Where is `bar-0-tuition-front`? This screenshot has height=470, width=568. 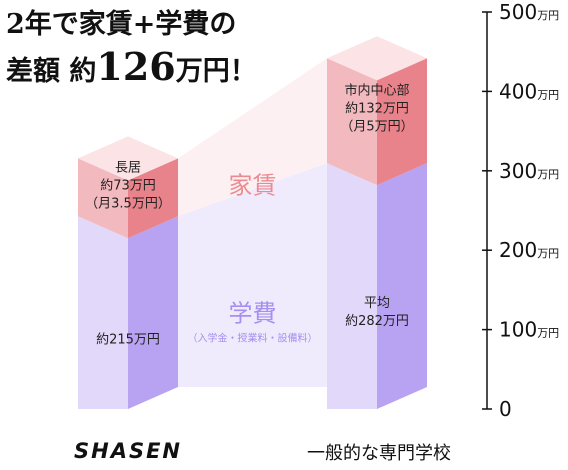
bar-0-tuition-front is located at coordinates (103, 312).